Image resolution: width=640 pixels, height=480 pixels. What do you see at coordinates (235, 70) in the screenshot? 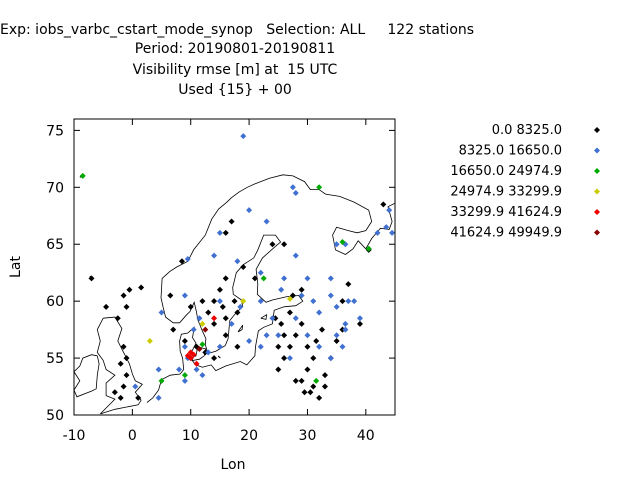
I see `title-variable: Visibility rmse [m] at 15 UTC` at bounding box center [235, 70].